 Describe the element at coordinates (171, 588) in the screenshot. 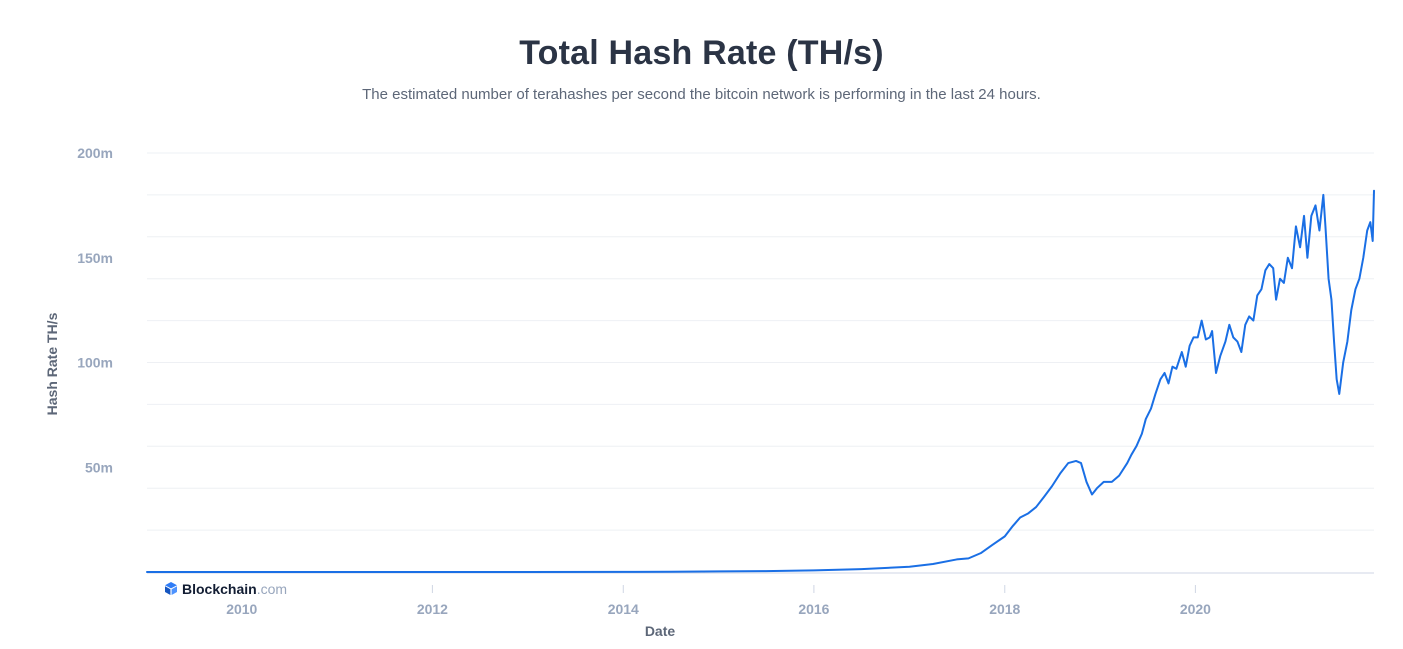

I see `blockchain-logo-icon` at that location.